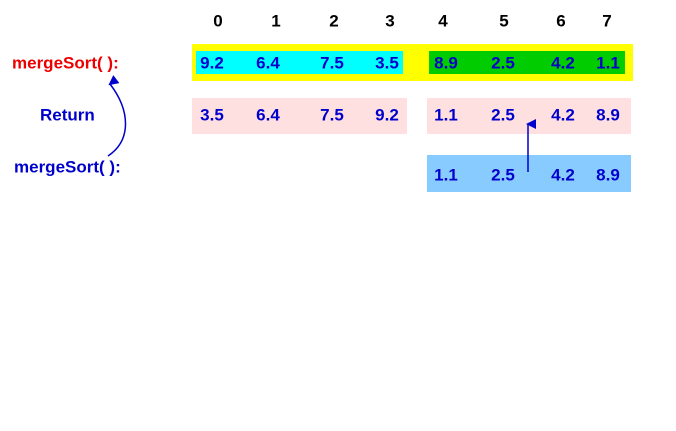 Image resolution: width=676 pixels, height=431 pixels. I want to click on index-label: 3, so click(389, 20).